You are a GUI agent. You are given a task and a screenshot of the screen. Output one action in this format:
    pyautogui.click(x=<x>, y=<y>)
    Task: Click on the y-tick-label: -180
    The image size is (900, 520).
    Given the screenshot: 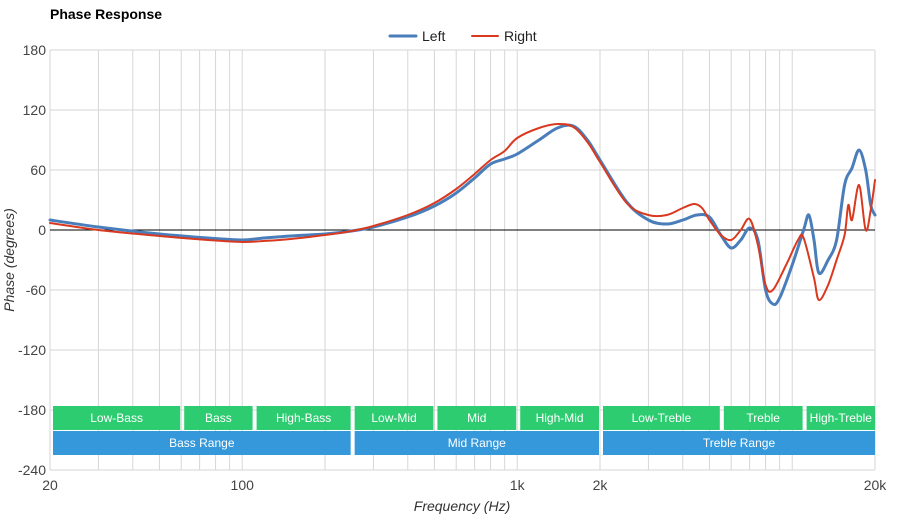 What is the action you would take?
    pyautogui.click(x=32, y=410)
    